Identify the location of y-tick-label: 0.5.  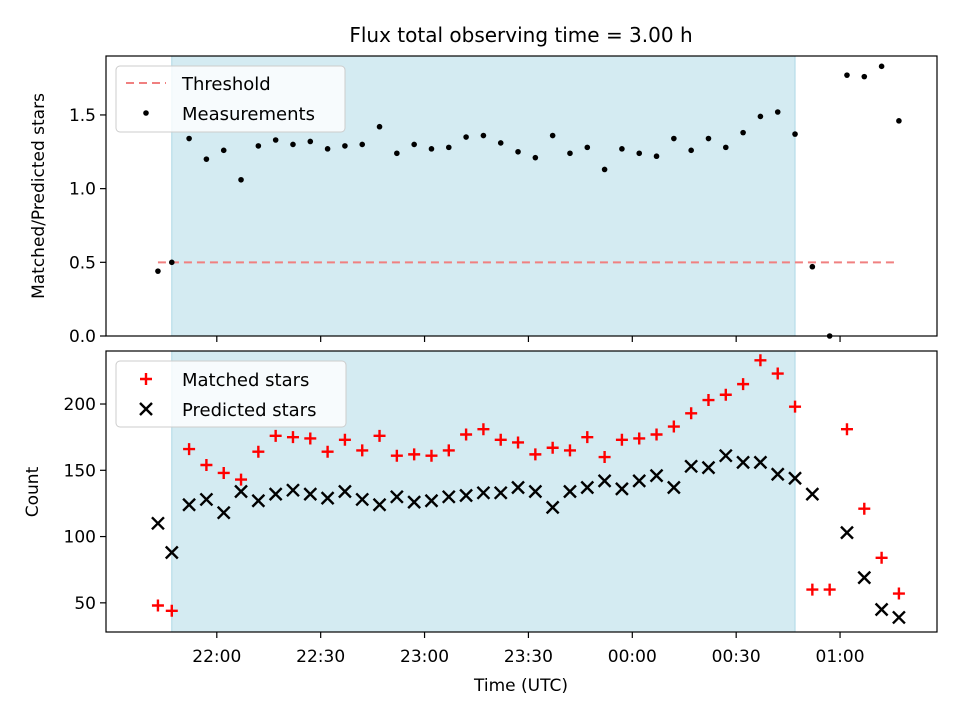
(82, 263).